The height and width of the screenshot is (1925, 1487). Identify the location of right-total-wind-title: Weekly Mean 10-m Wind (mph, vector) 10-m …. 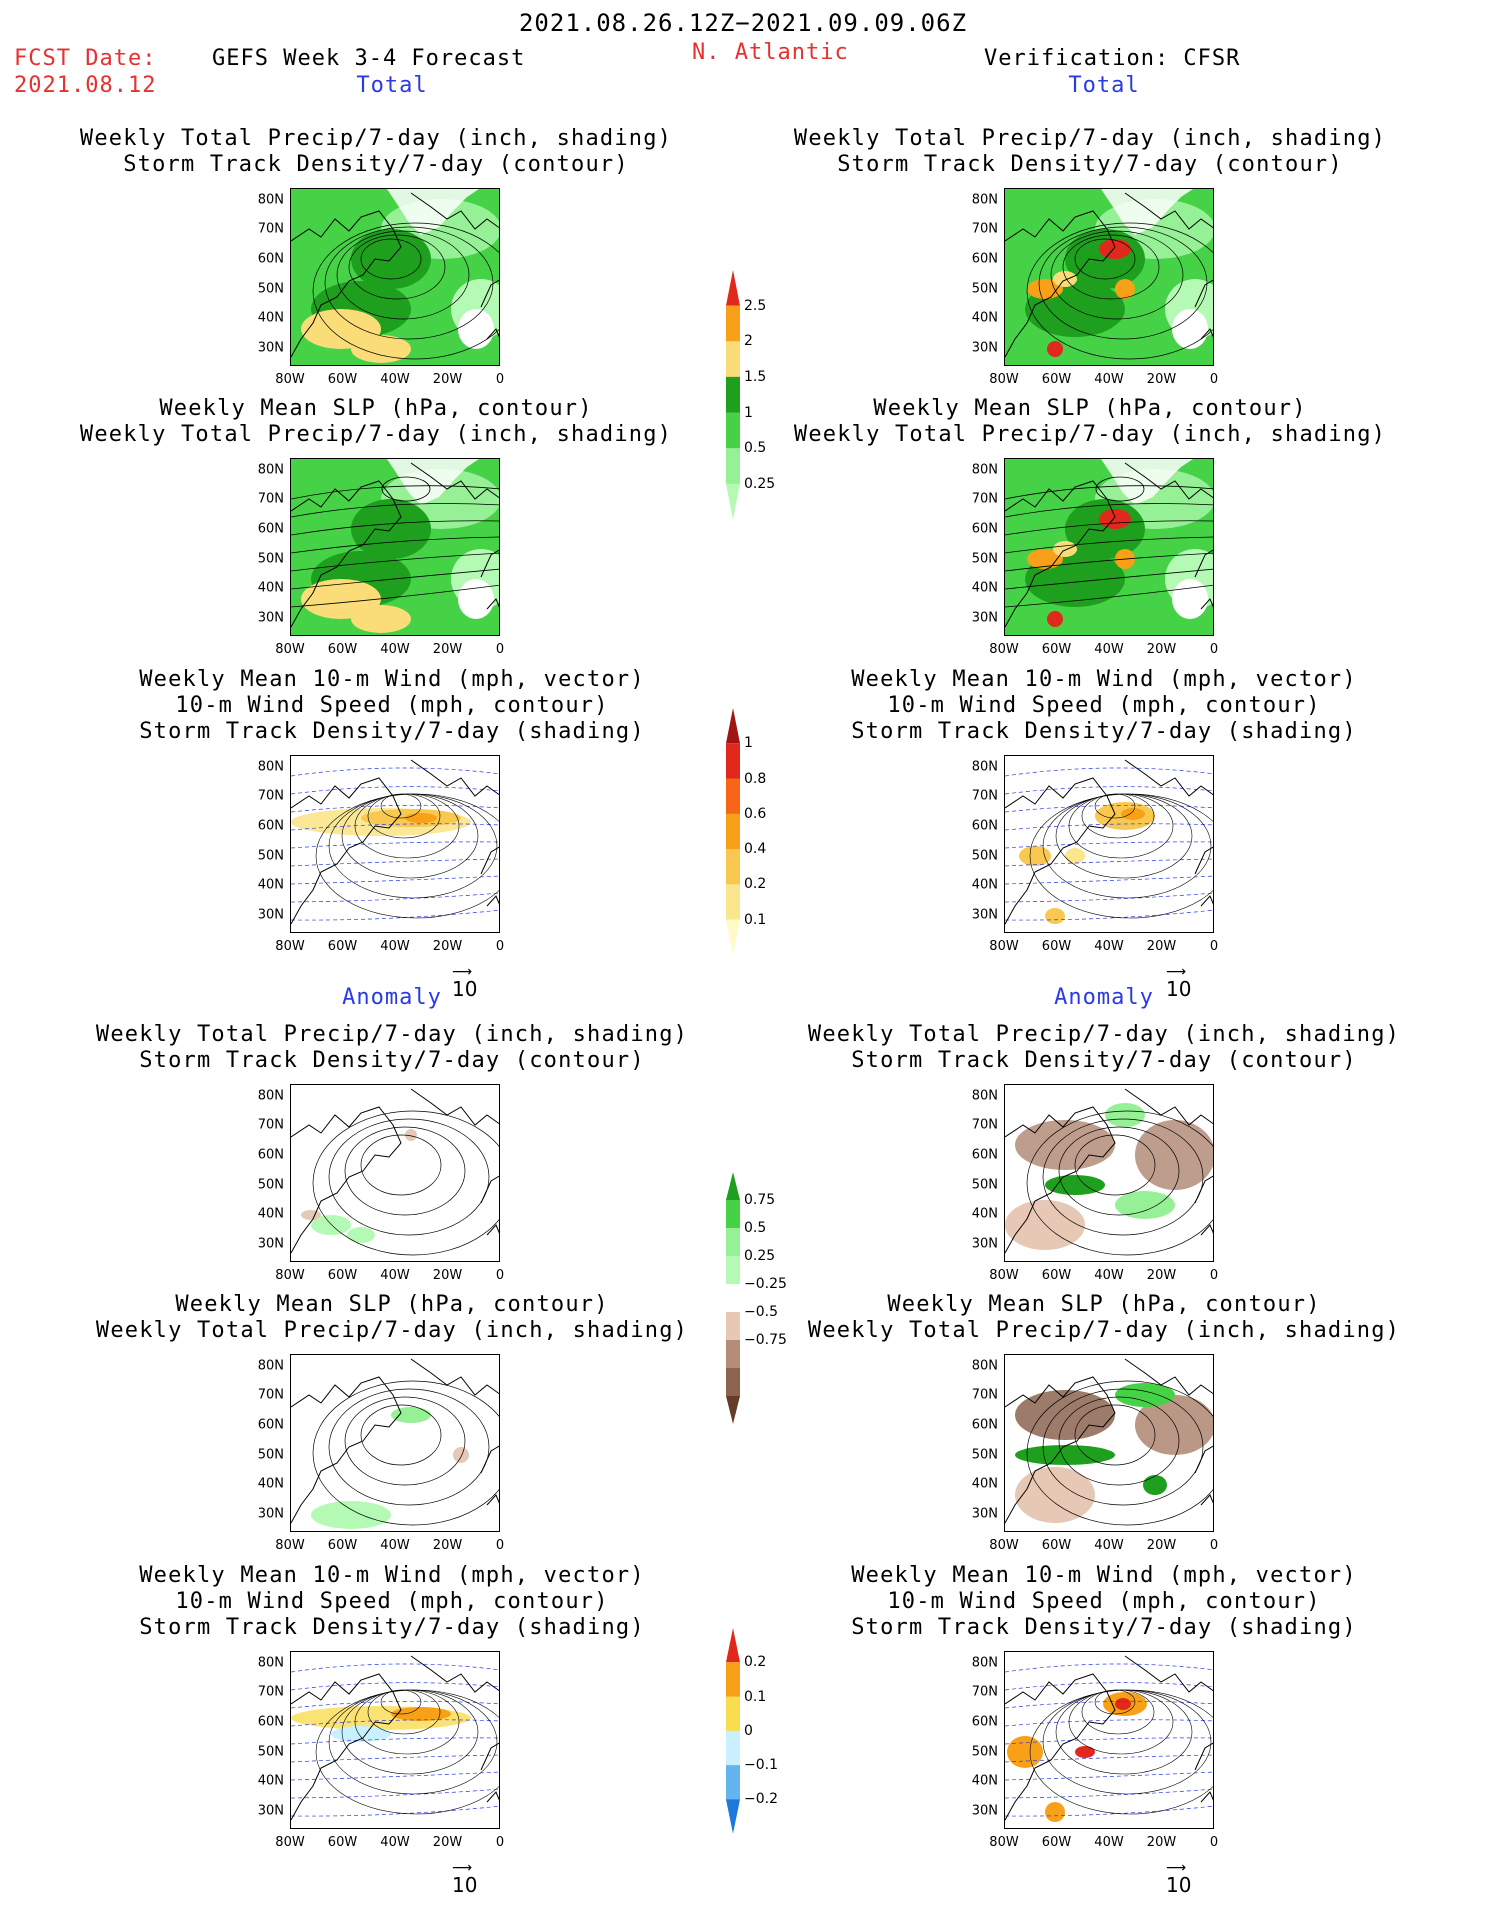
(1104, 706).